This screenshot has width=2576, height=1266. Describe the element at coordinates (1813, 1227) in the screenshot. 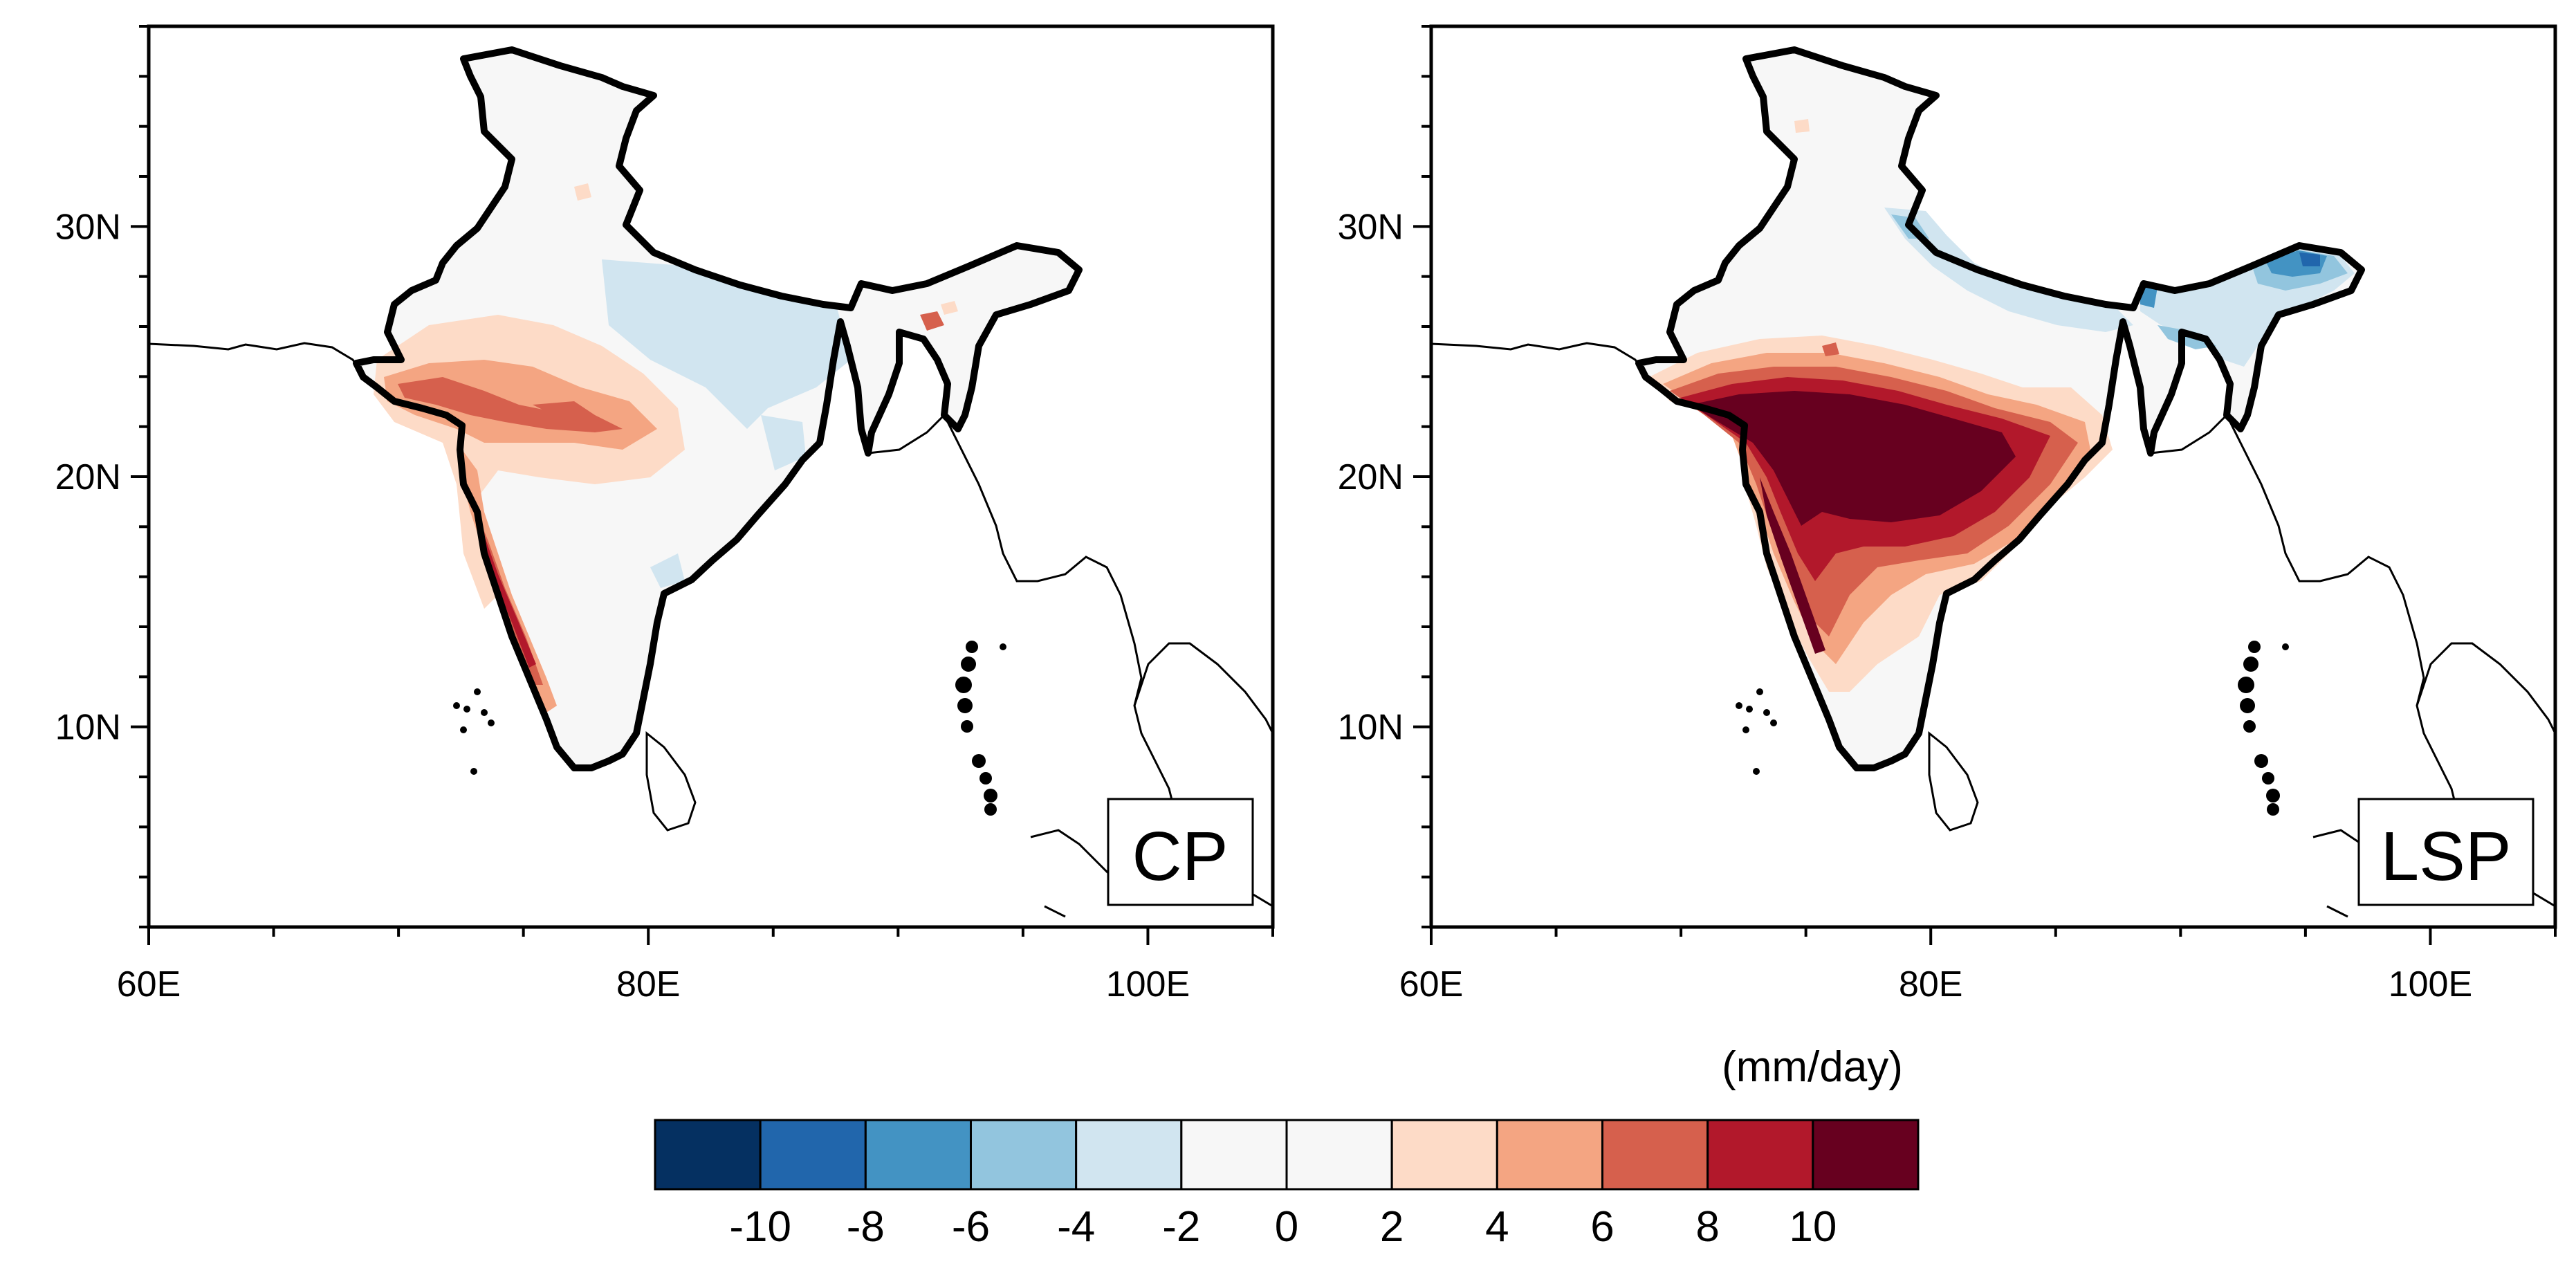

I see `colorbar-label-10: 10` at that location.